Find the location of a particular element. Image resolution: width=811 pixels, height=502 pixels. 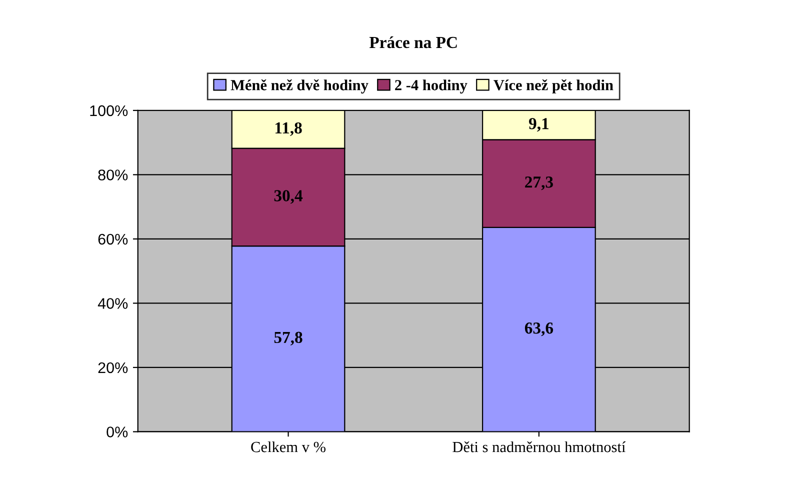

y-tick-label: 80% is located at coordinates (113, 175).